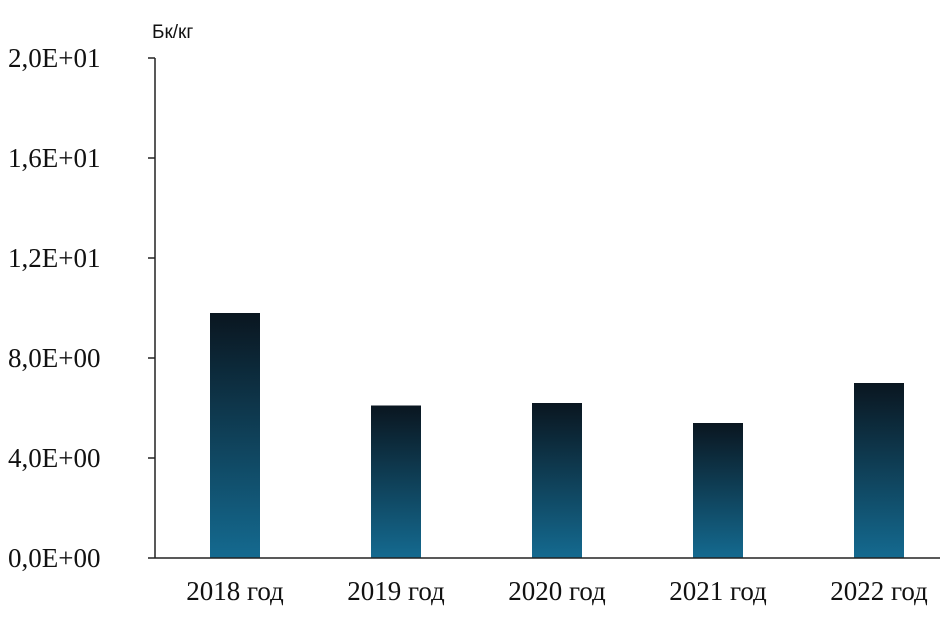 This screenshot has width=945, height=617. What do you see at coordinates (557, 480) in the screenshot?
I see `bar-2020-год` at bounding box center [557, 480].